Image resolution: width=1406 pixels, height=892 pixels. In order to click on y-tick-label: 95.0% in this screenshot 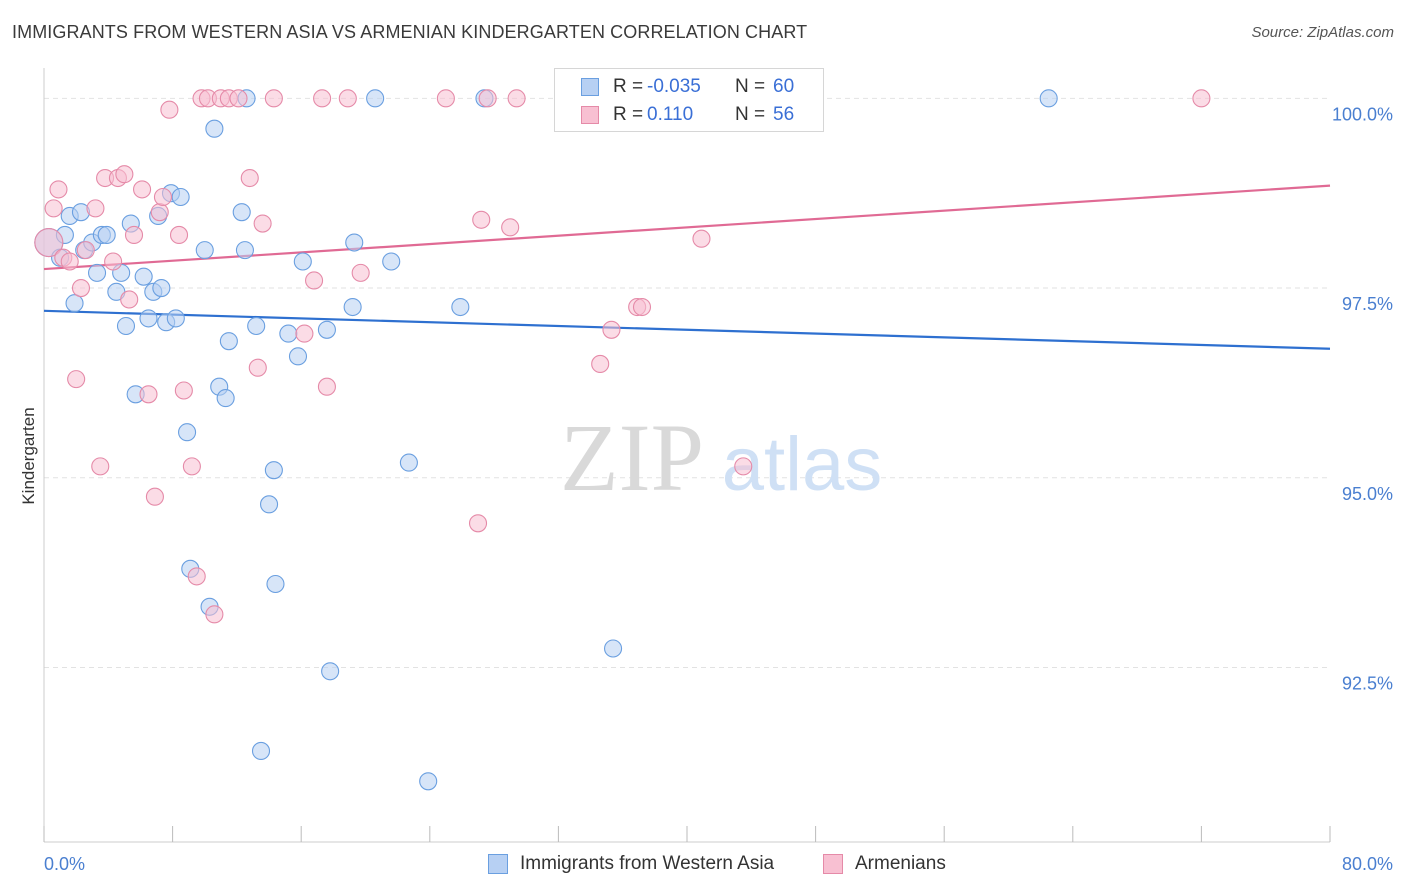, I will do `click(1367, 494)`.